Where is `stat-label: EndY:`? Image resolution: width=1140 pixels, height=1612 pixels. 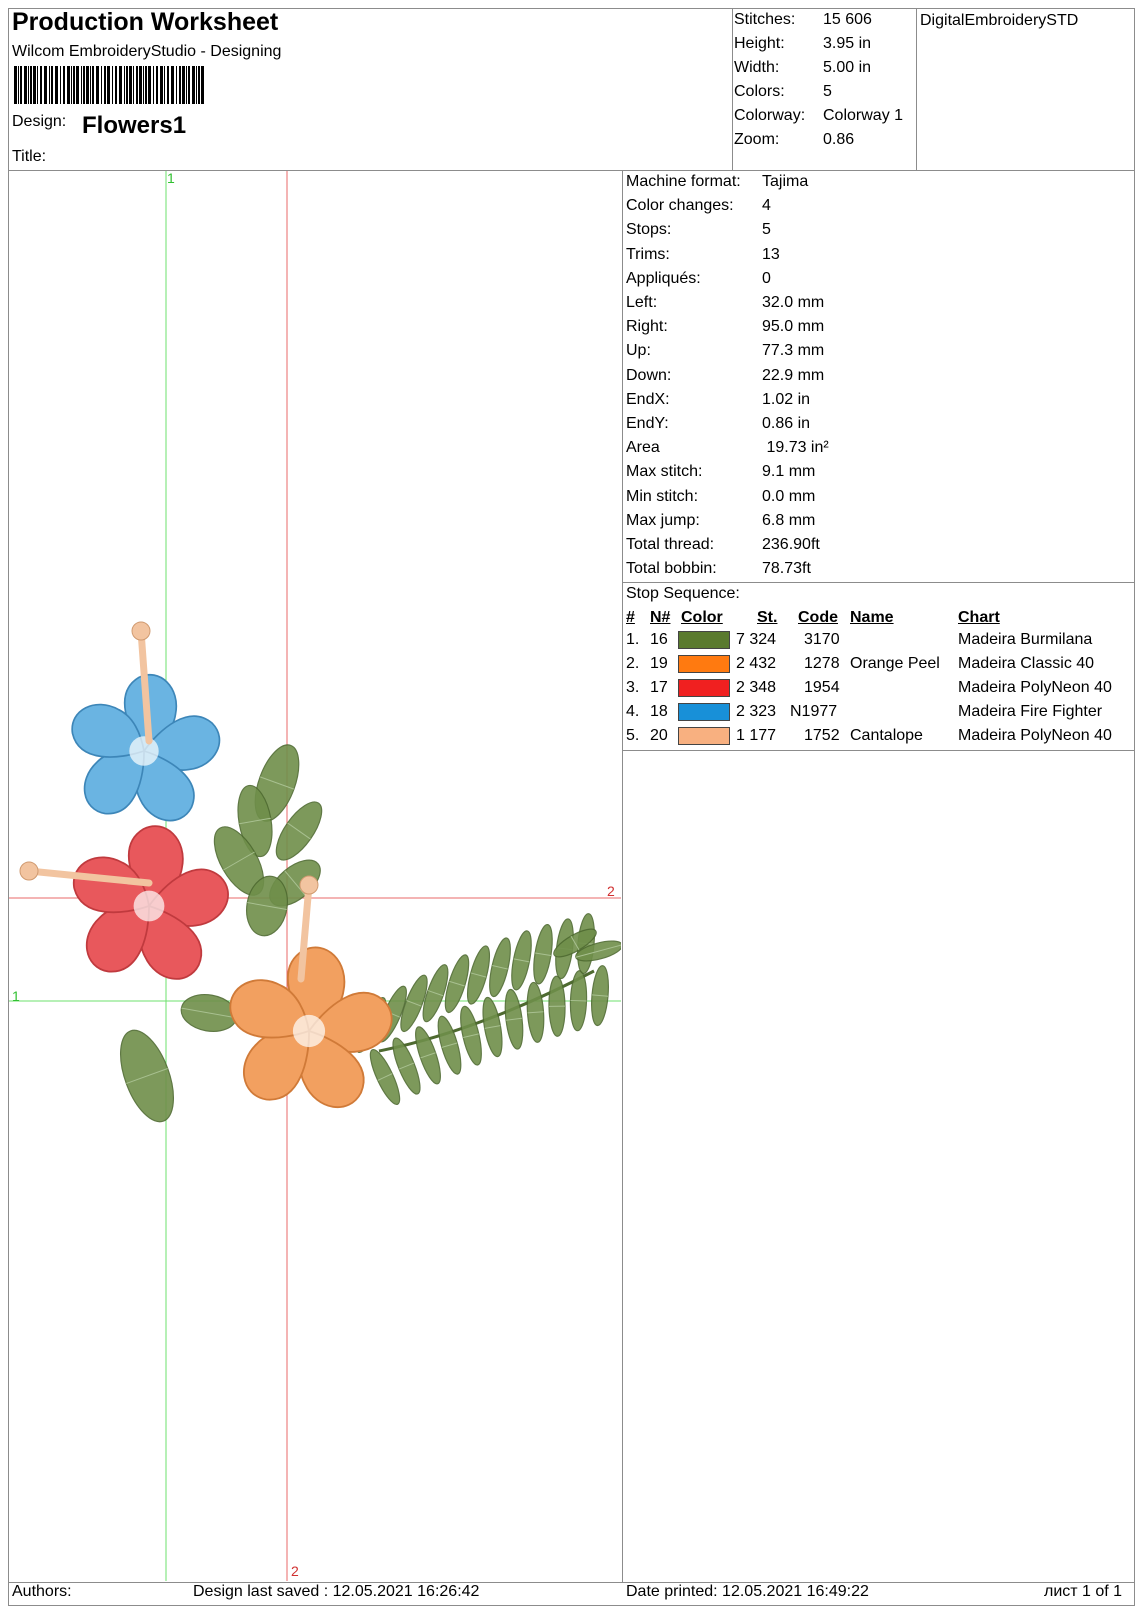 stat-label: EndY: is located at coordinates (647, 423).